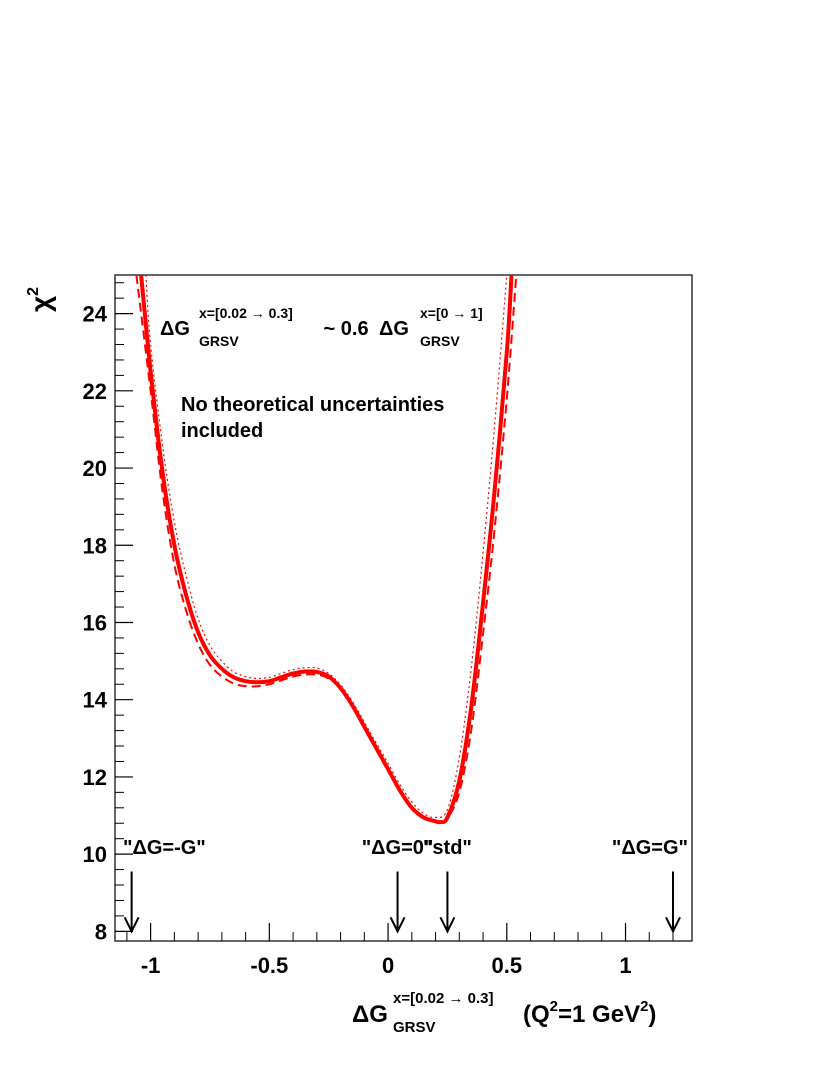 Image resolution: width=830 pixels, height=1075 pixels. Describe the element at coordinates (504, 1013) in the screenshot. I see `x-axis-title: ΔG GRSV x=[0.02 → 0.3] (Q2=1 GeV2)` at that location.